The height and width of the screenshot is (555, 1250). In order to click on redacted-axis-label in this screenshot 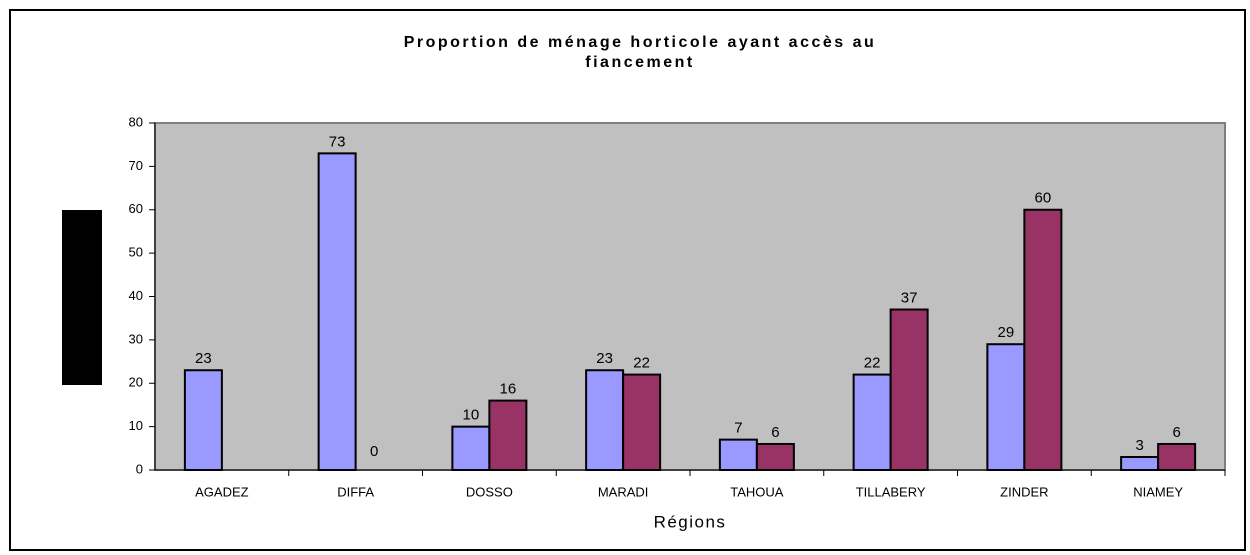, I will do `click(82, 297)`.